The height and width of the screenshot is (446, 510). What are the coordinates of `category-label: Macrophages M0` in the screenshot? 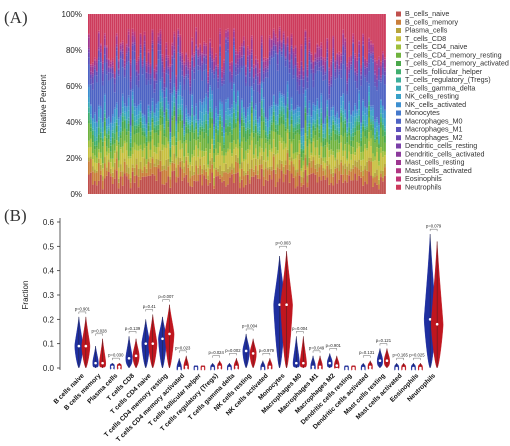 It's located at (281, 393).